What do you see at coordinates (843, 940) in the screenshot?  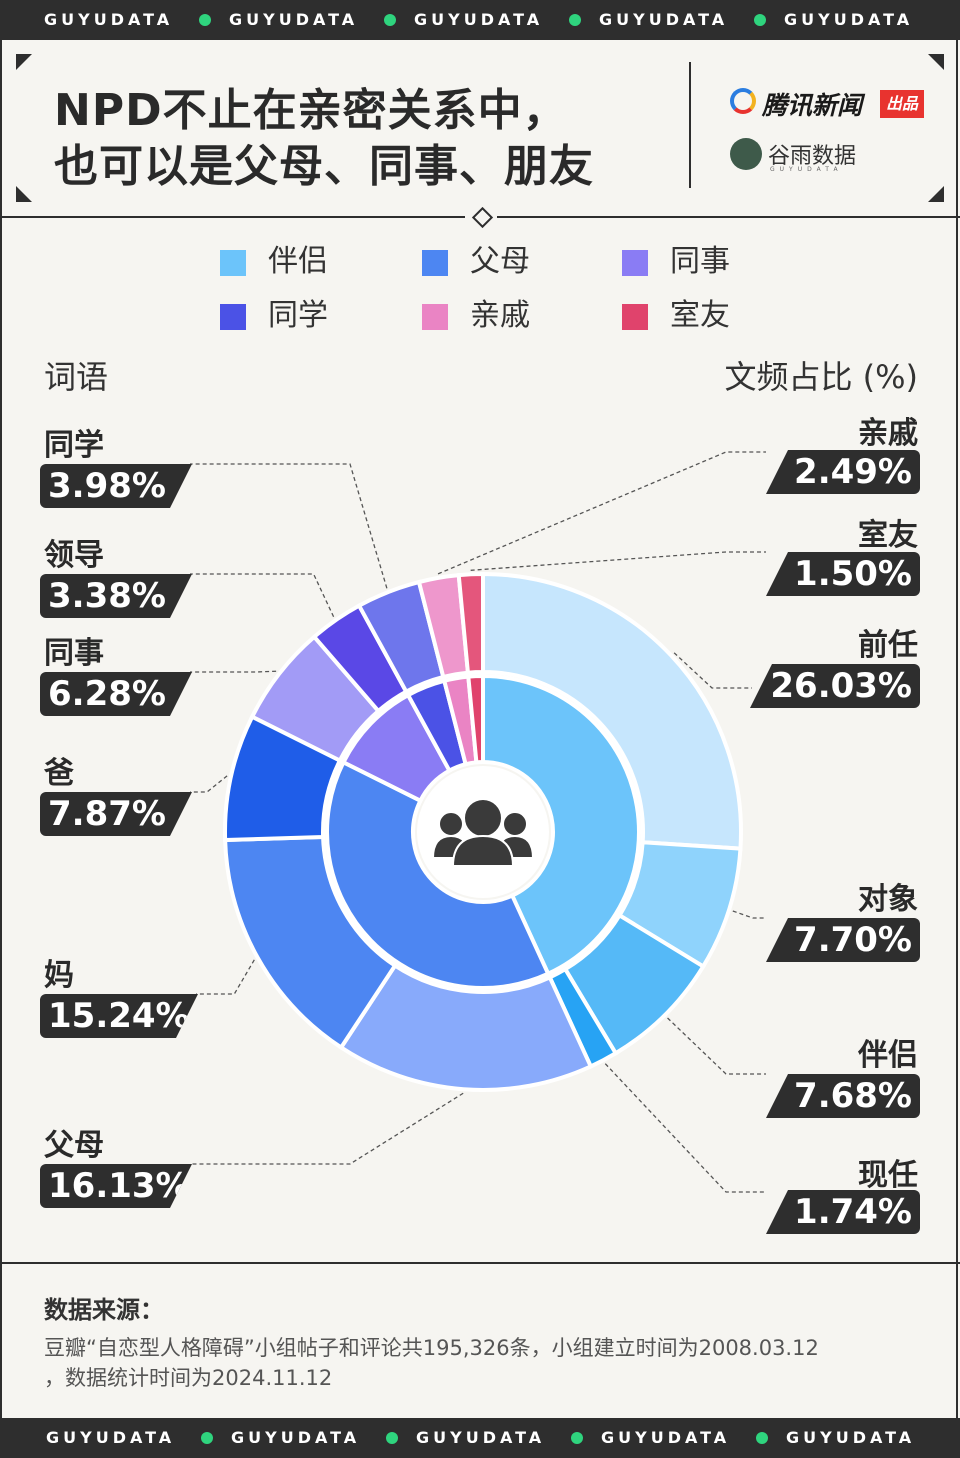 I see `label-value-duixiang: 7.70%` at bounding box center [843, 940].